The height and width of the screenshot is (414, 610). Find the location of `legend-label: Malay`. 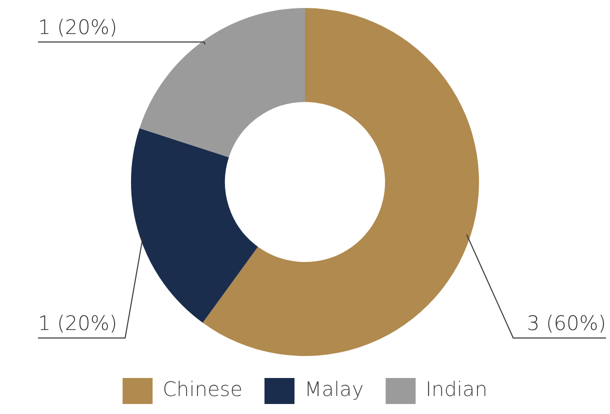

legend-label: Malay is located at coordinates (334, 389).